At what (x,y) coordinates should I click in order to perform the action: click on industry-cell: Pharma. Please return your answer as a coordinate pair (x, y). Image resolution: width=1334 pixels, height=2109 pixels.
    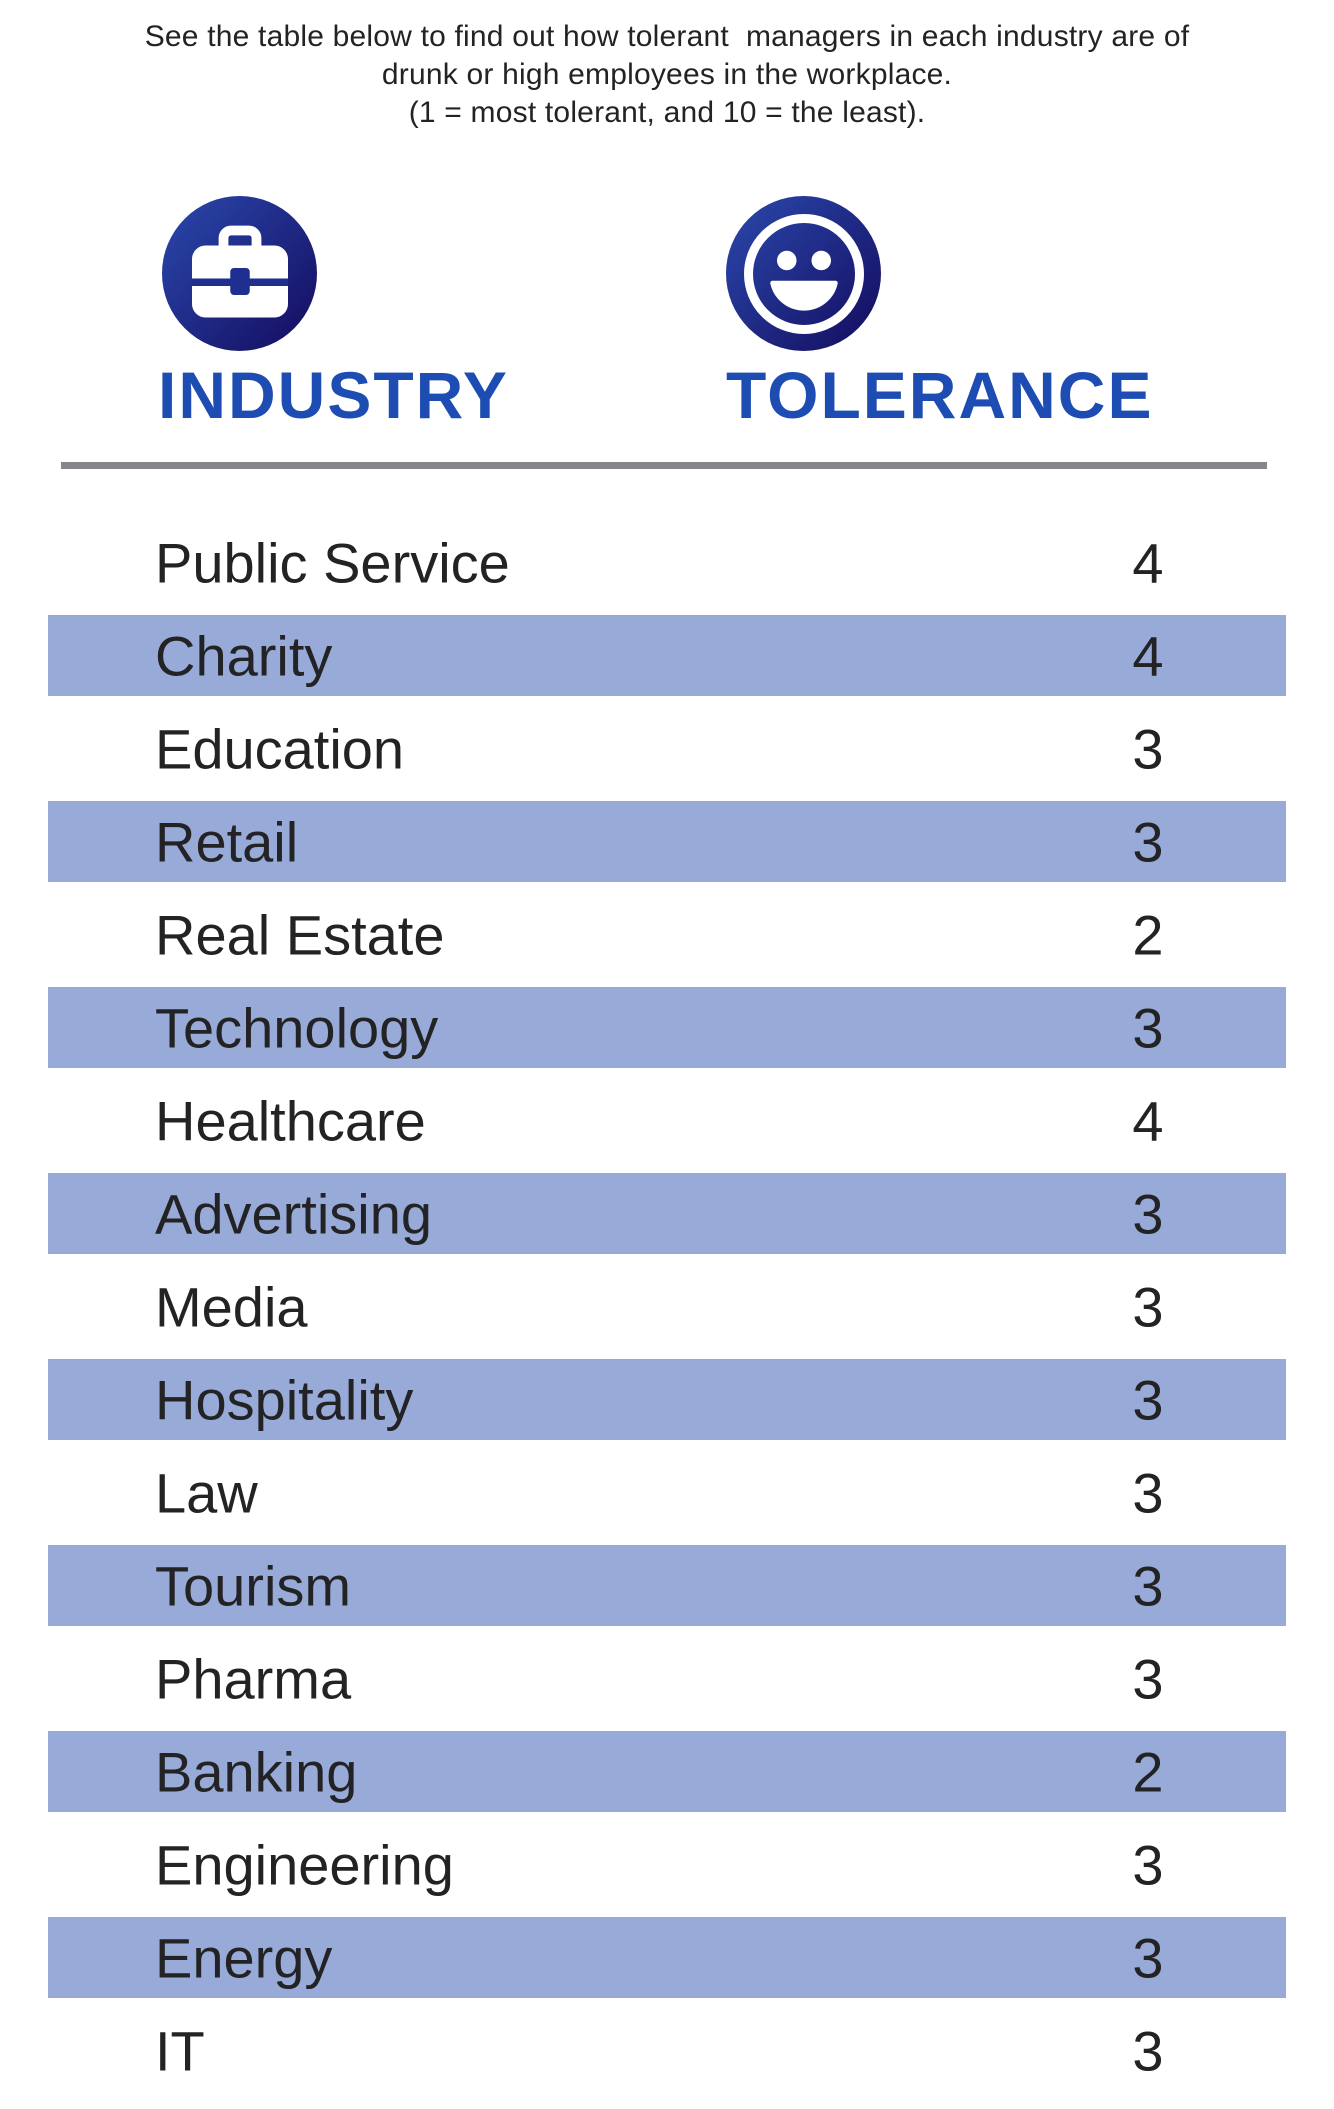
    Looking at the image, I should click on (253, 1678).